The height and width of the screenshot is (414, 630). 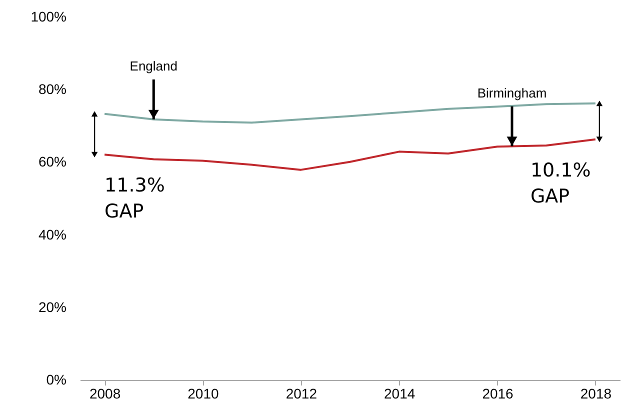 What do you see at coordinates (204, 394) in the screenshot?
I see `x-tick-label: 2010` at bounding box center [204, 394].